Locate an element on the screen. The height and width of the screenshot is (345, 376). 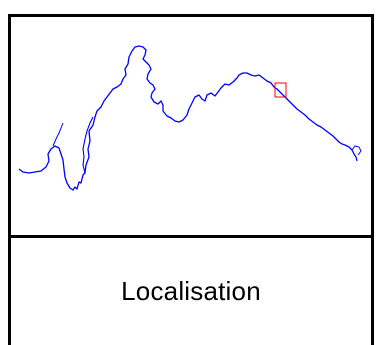
frame-divider is located at coordinates (191, 236).